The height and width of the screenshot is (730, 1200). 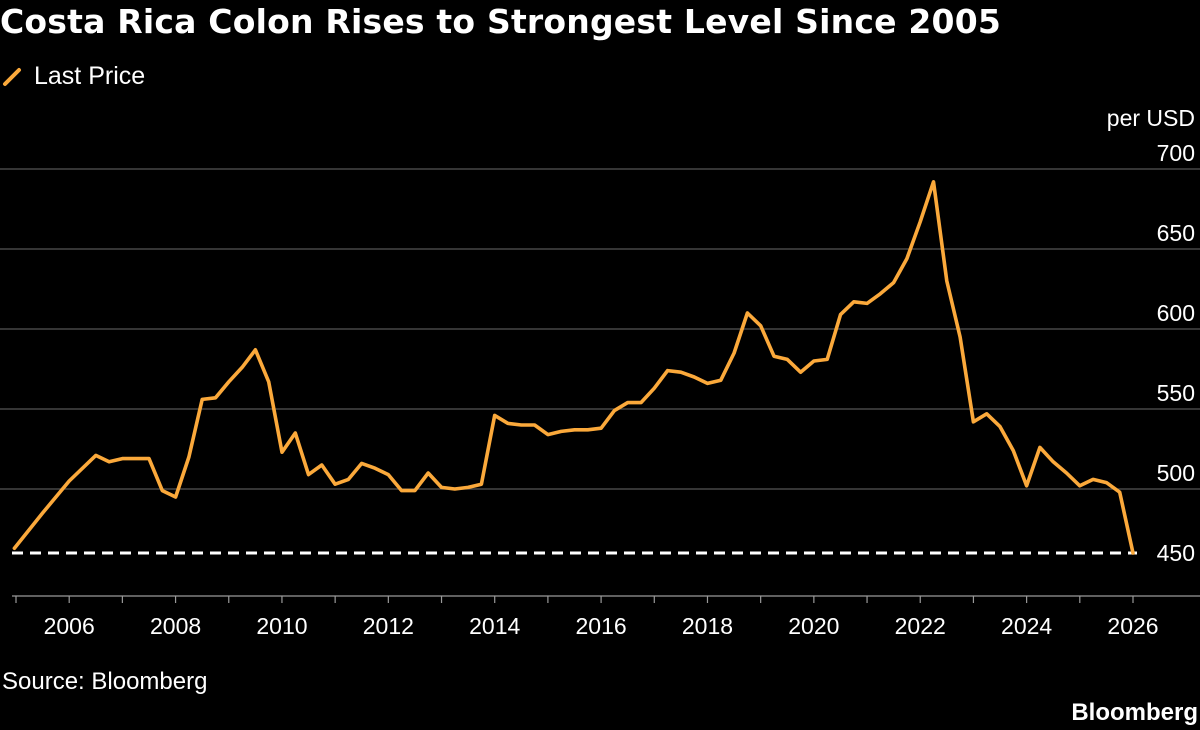 I want to click on x-tick-label-2012: 2012, so click(x=388, y=626).